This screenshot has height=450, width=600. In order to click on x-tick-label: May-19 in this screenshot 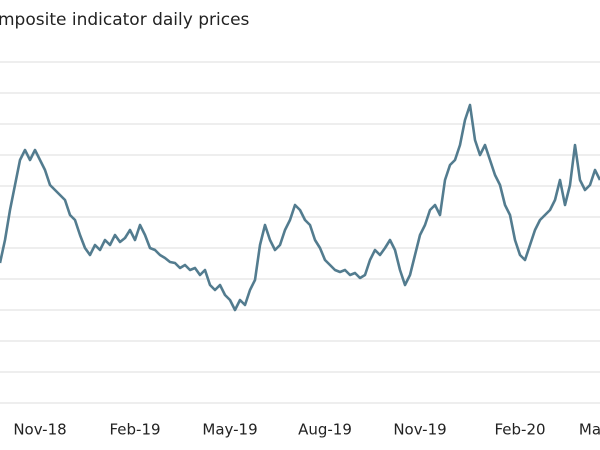, I will do `click(229, 430)`.